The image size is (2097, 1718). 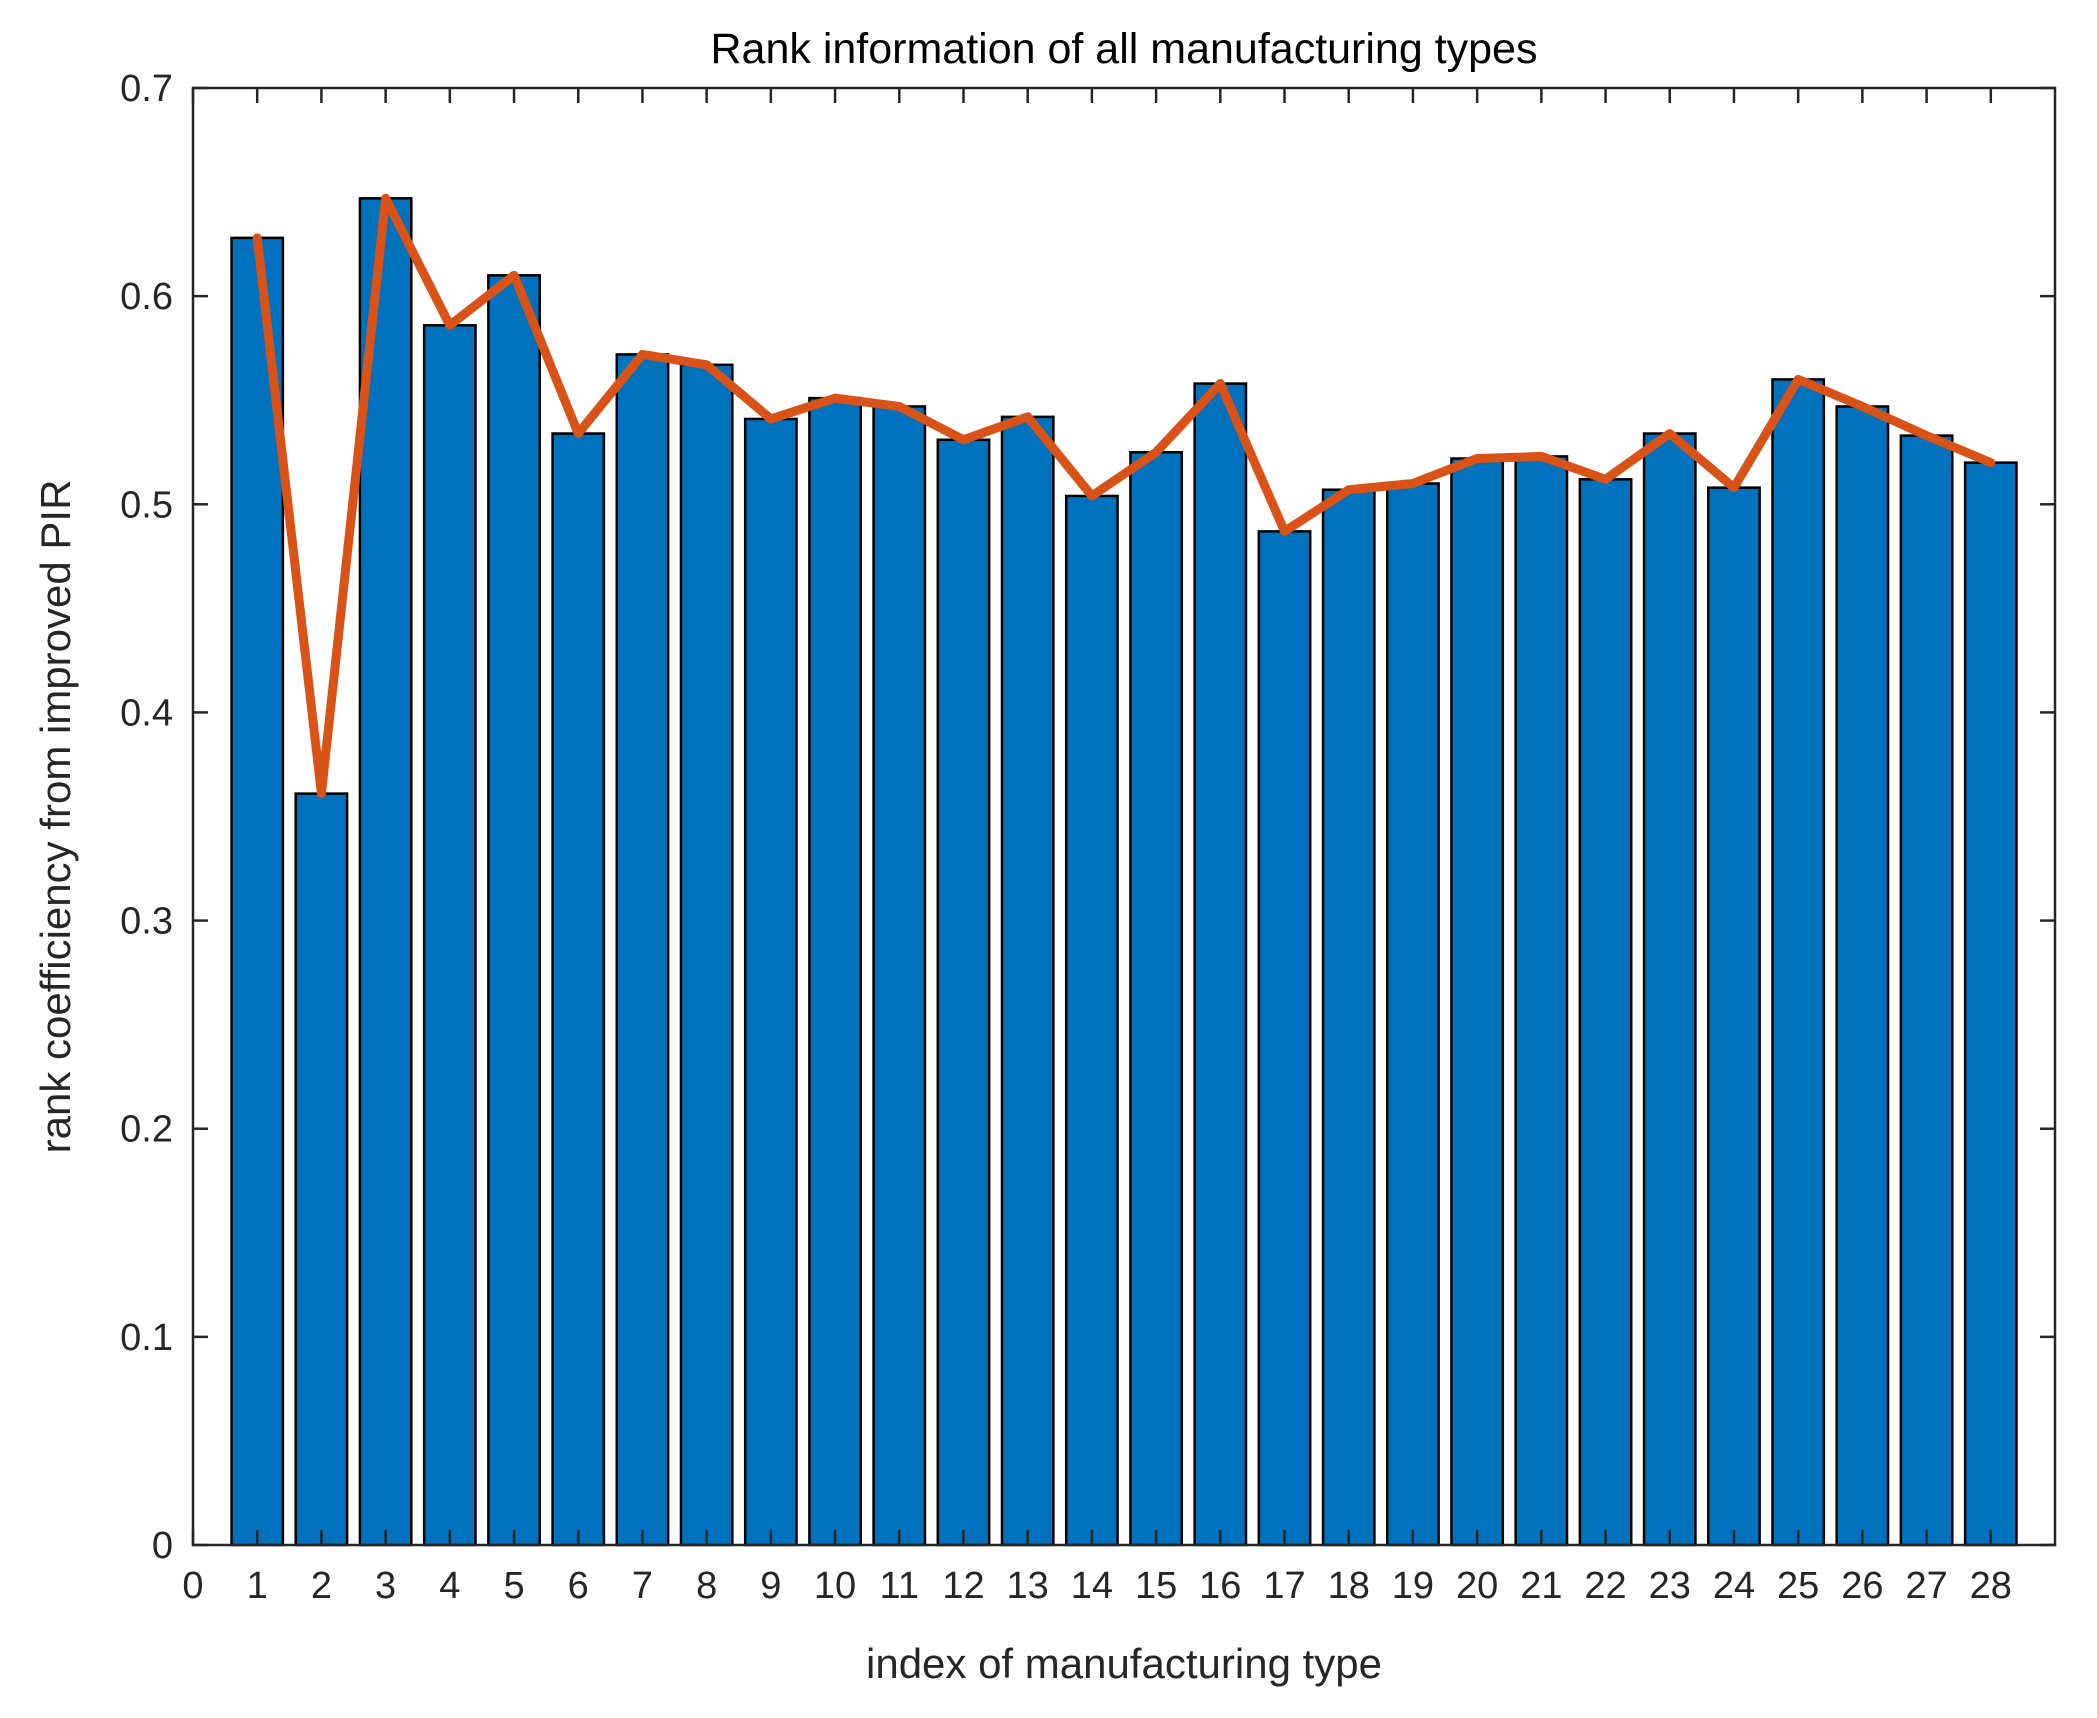 What do you see at coordinates (1092, 1586) in the screenshot?
I see `x-tick-label: 14` at bounding box center [1092, 1586].